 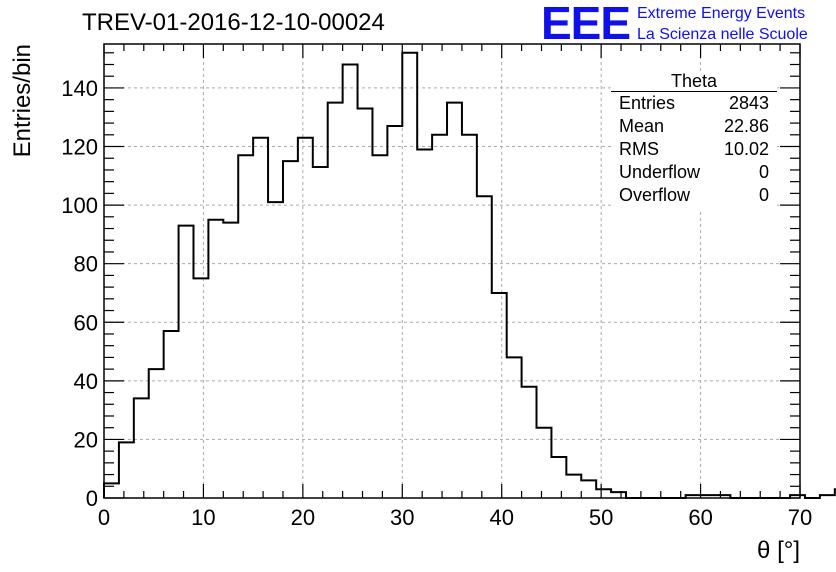 What do you see at coordinates (660, 172) in the screenshot?
I see `stats-label: Underflow` at bounding box center [660, 172].